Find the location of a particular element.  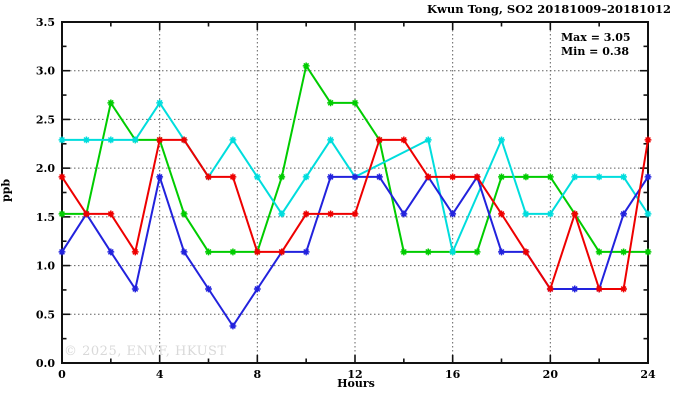

svg-text: 2.5 is located at coordinates (45, 119).